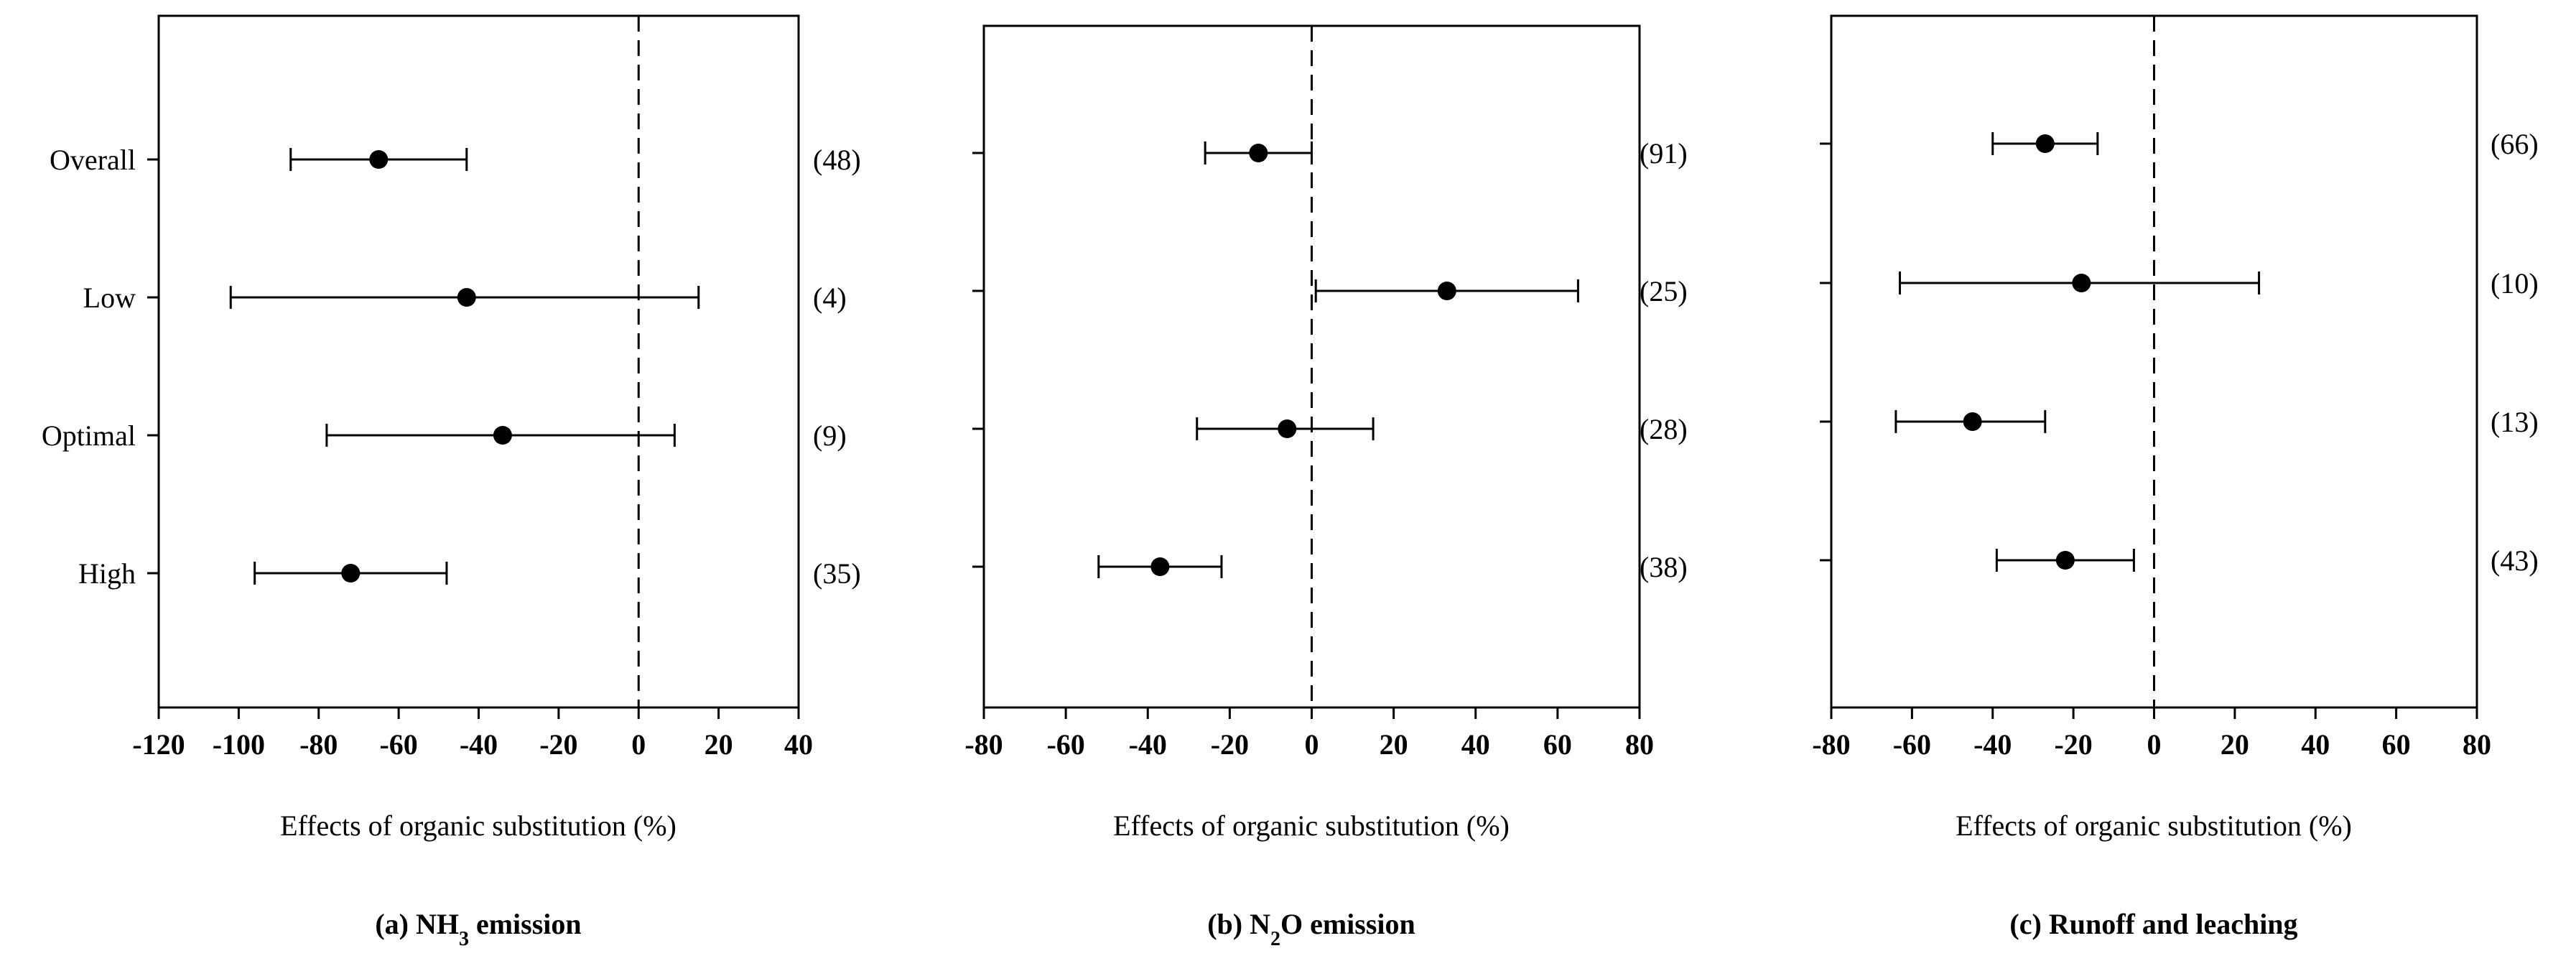 The height and width of the screenshot is (956, 2576). I want to click on caption-rest-text: emission, so click(525, 924).